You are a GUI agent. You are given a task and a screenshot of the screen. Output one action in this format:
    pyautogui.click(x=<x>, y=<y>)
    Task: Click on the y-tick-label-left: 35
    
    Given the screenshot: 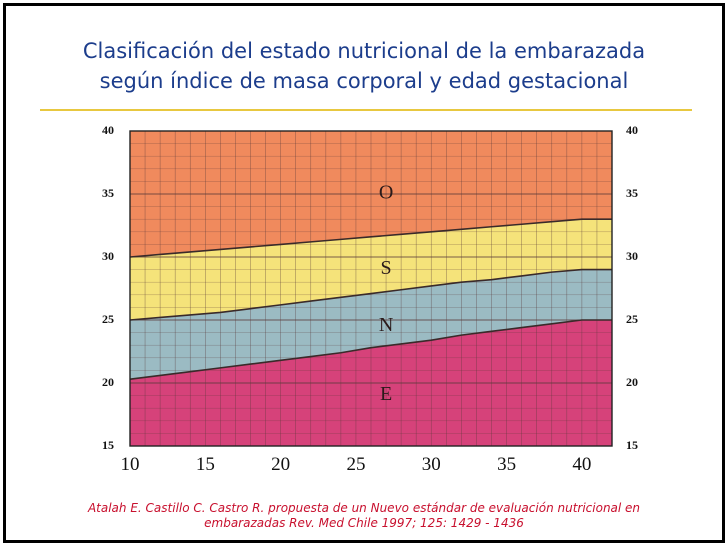 What is the action you would take?
    pyautogui.click(x=108, y=193)
    